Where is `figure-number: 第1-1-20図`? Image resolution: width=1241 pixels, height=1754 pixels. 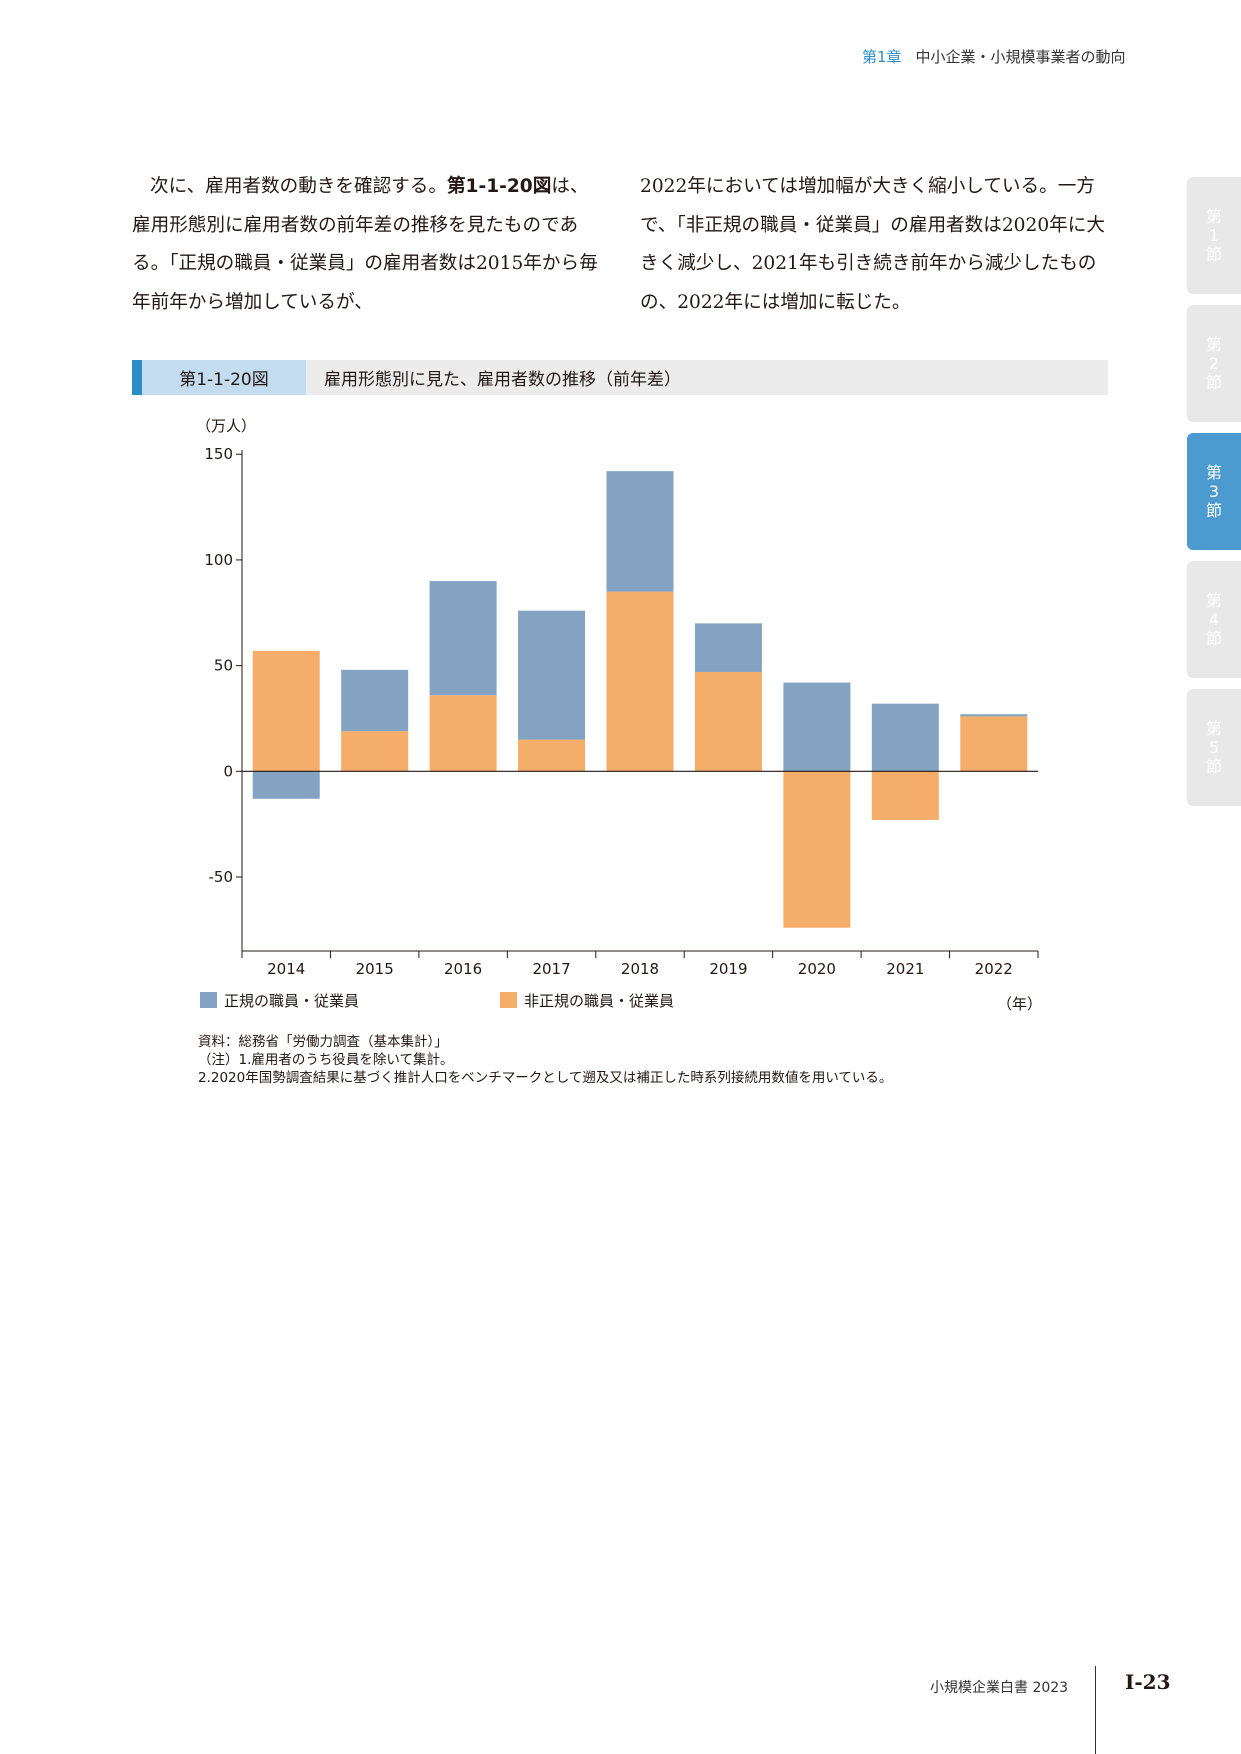
figure-number: 第1-1-20図 is located at coordinates (224, 377).